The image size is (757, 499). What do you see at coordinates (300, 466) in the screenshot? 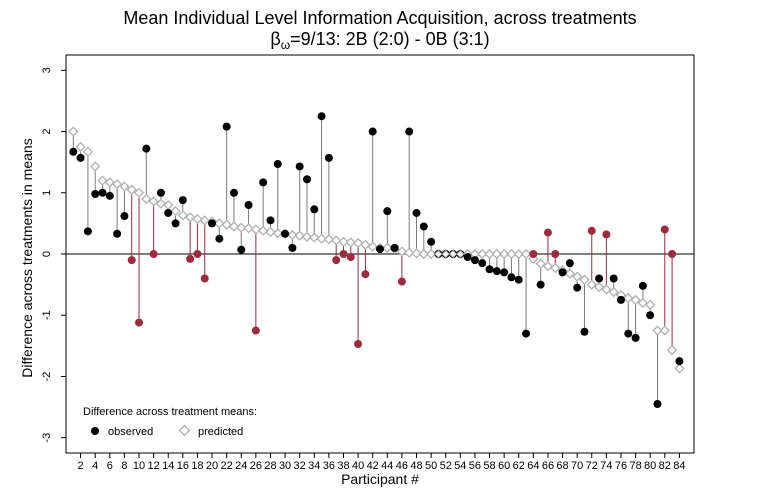
I see `x-tick-label: 32` at bounding box center [300, 466].